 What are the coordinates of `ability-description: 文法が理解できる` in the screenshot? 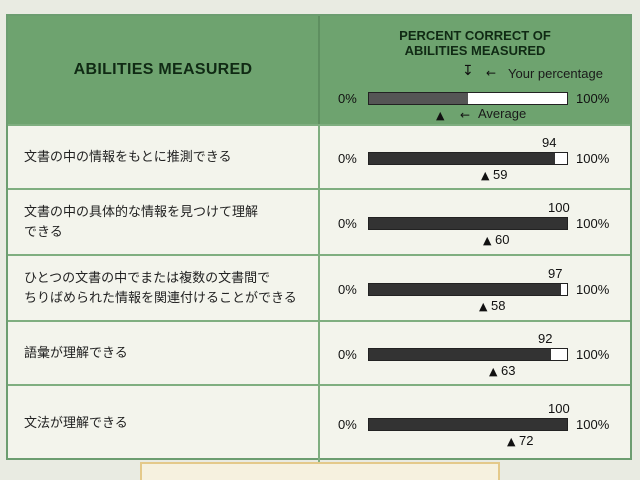 It's located at (76, 424).